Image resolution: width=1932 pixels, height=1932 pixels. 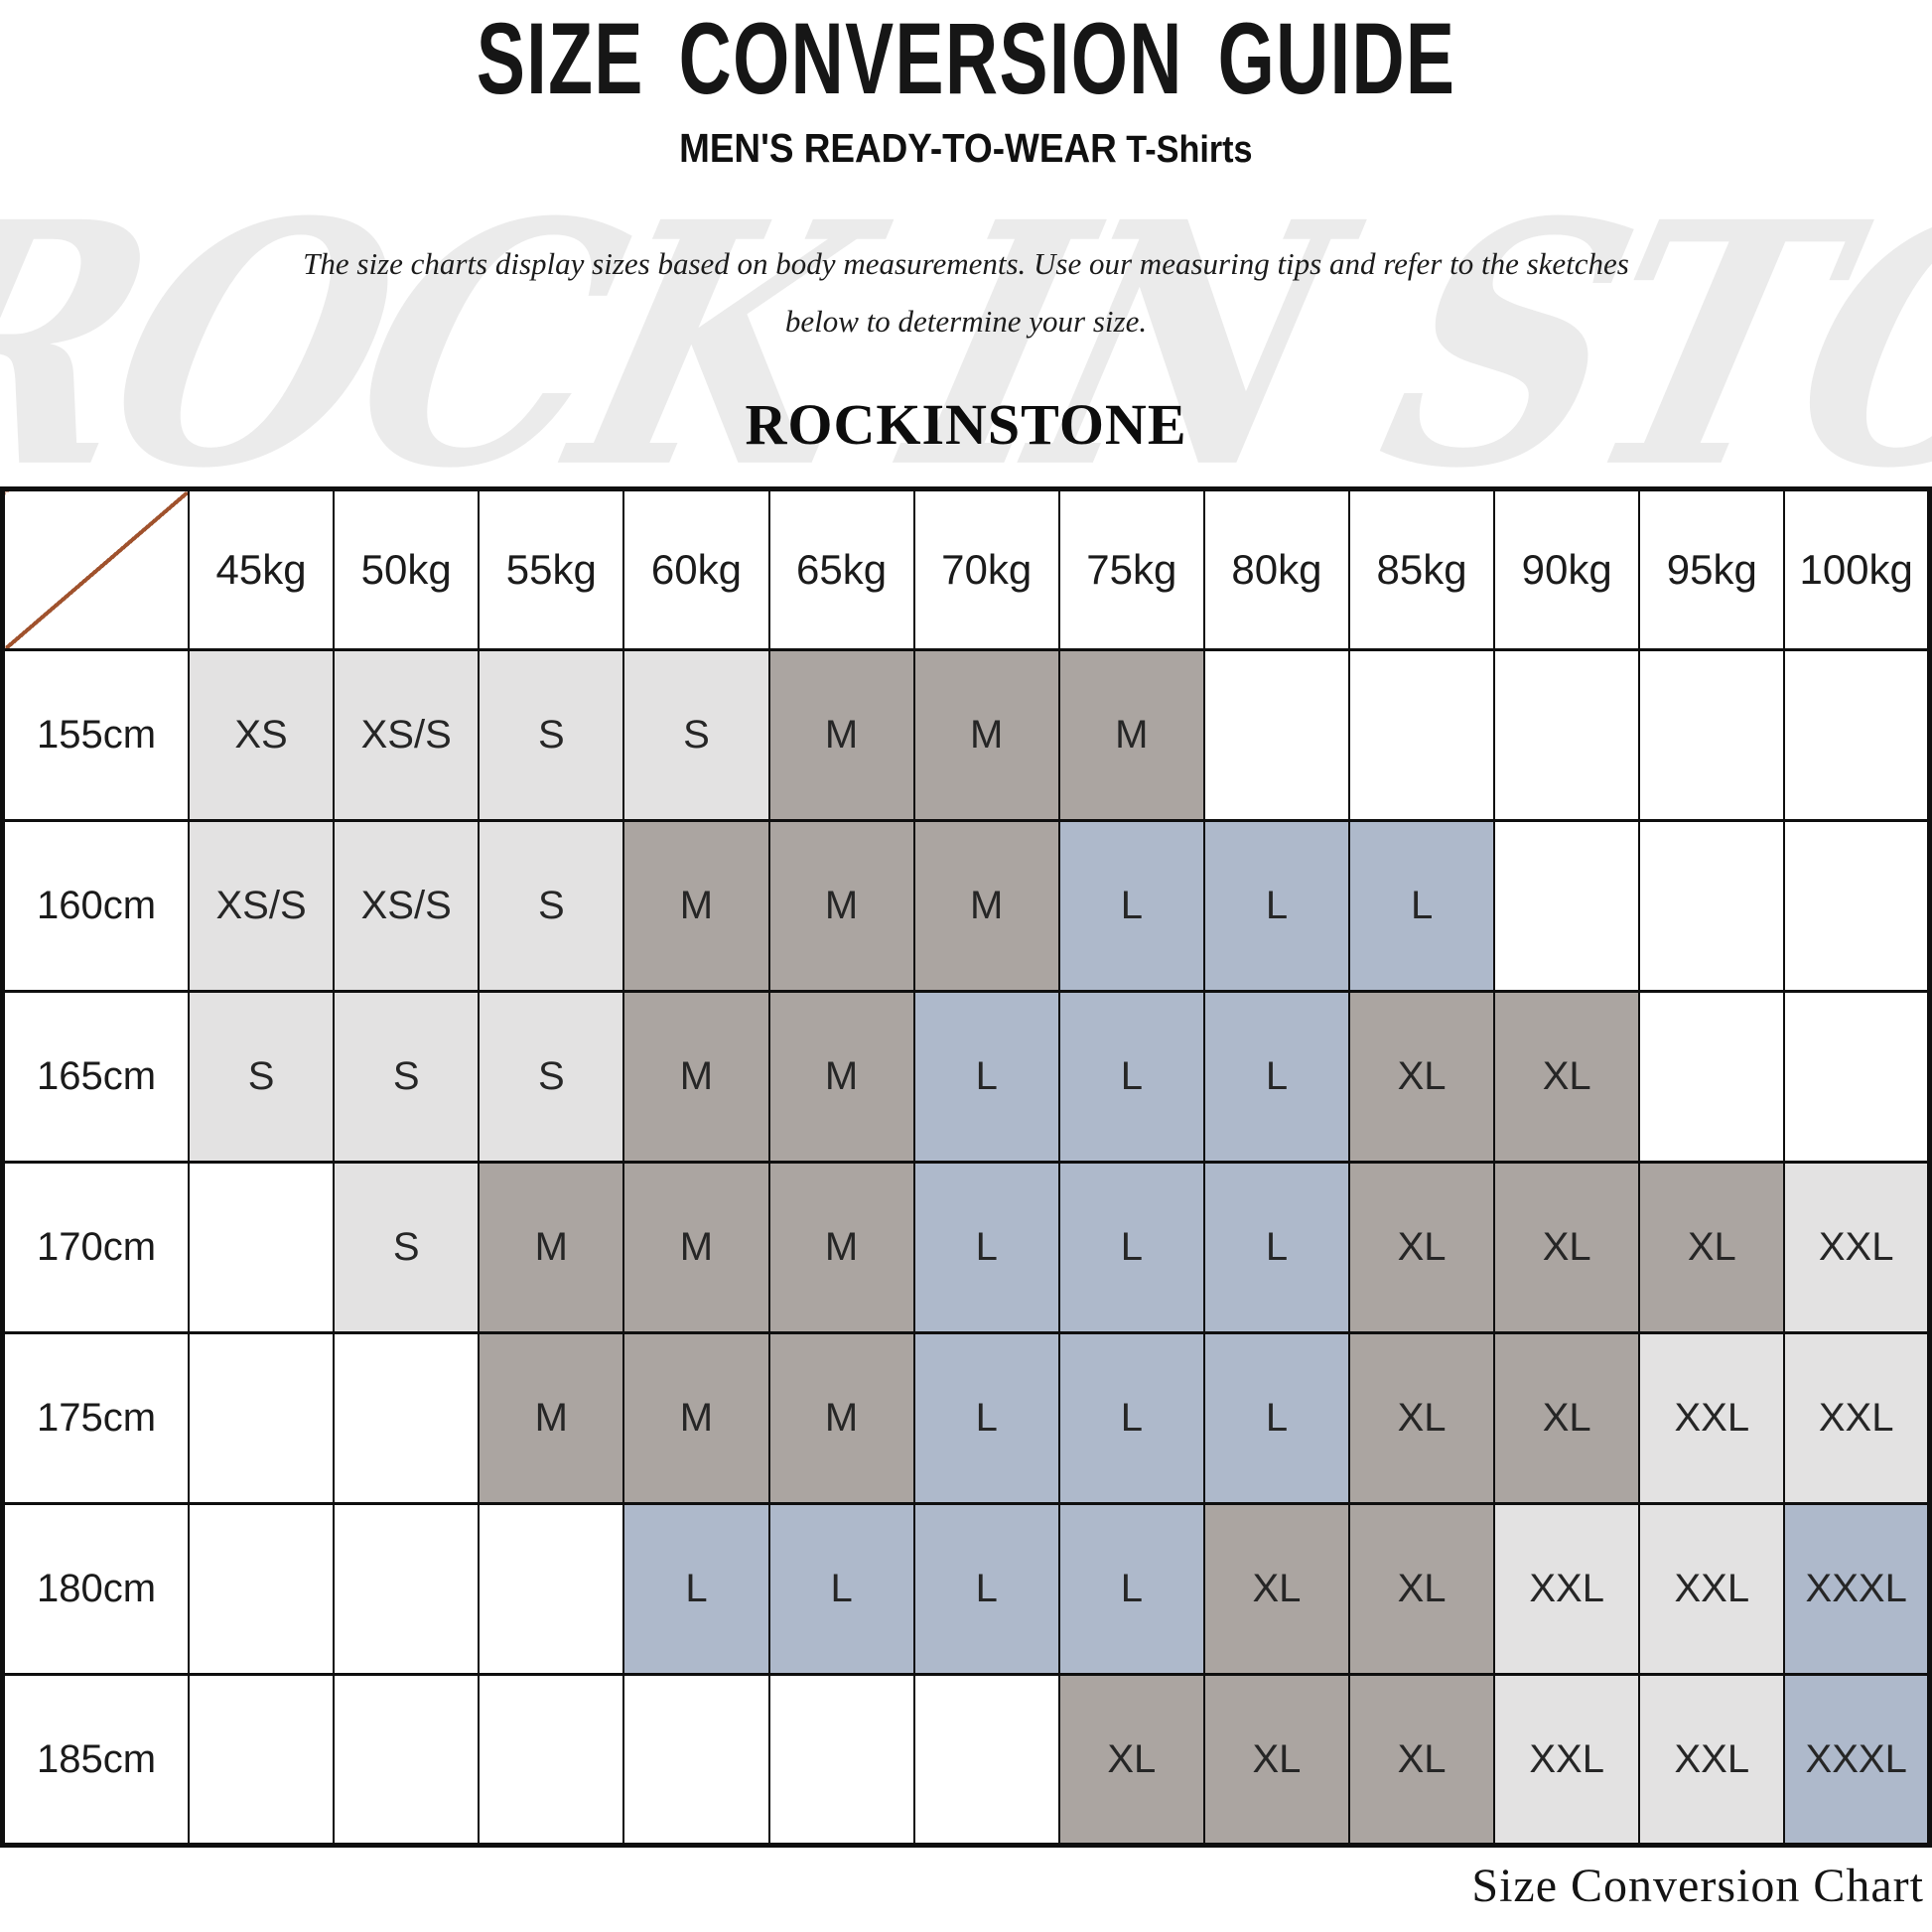 I want to click on description-line-2: below to determine your size., so click(x=966, y=322).